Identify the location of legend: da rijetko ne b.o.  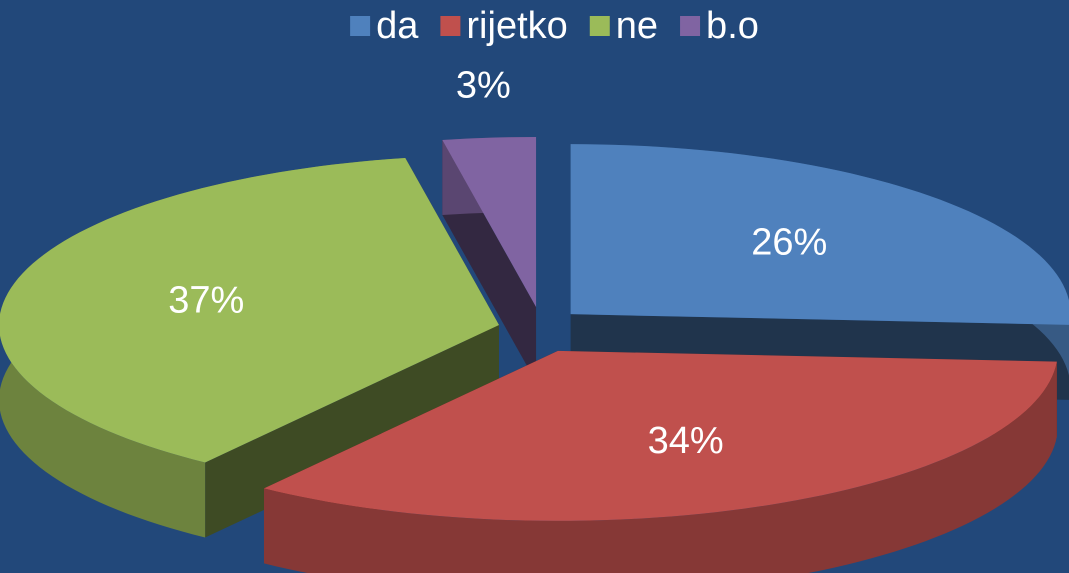
(554, 26).